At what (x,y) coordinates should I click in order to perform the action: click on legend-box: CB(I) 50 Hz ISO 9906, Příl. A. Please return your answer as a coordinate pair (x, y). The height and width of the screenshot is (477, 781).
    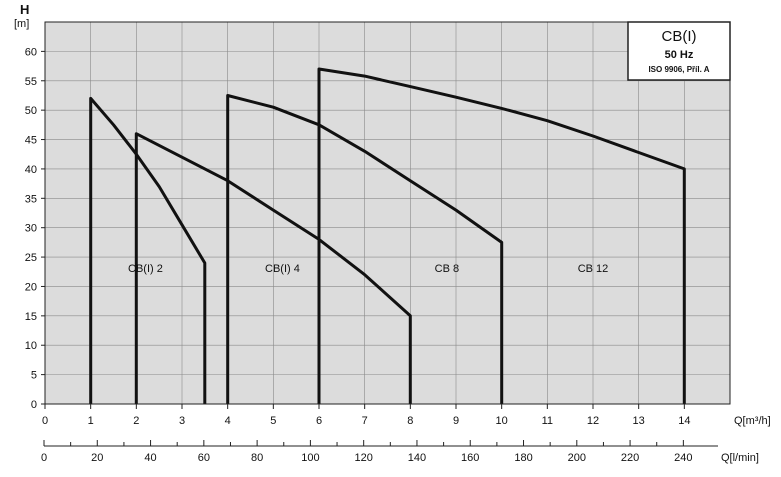
    Looking at the image, I should click on (679, 51).